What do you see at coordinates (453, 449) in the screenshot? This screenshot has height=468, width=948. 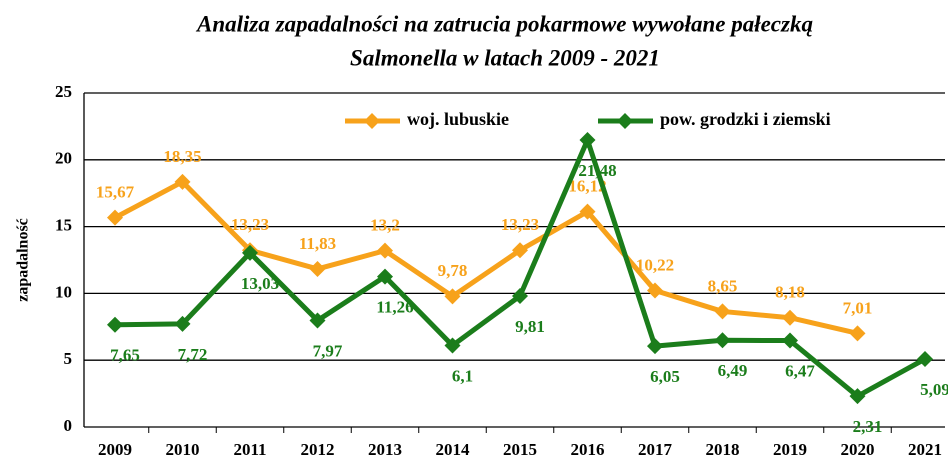 I see `x-tick-label: 2014` at bounding box center [453, 449].